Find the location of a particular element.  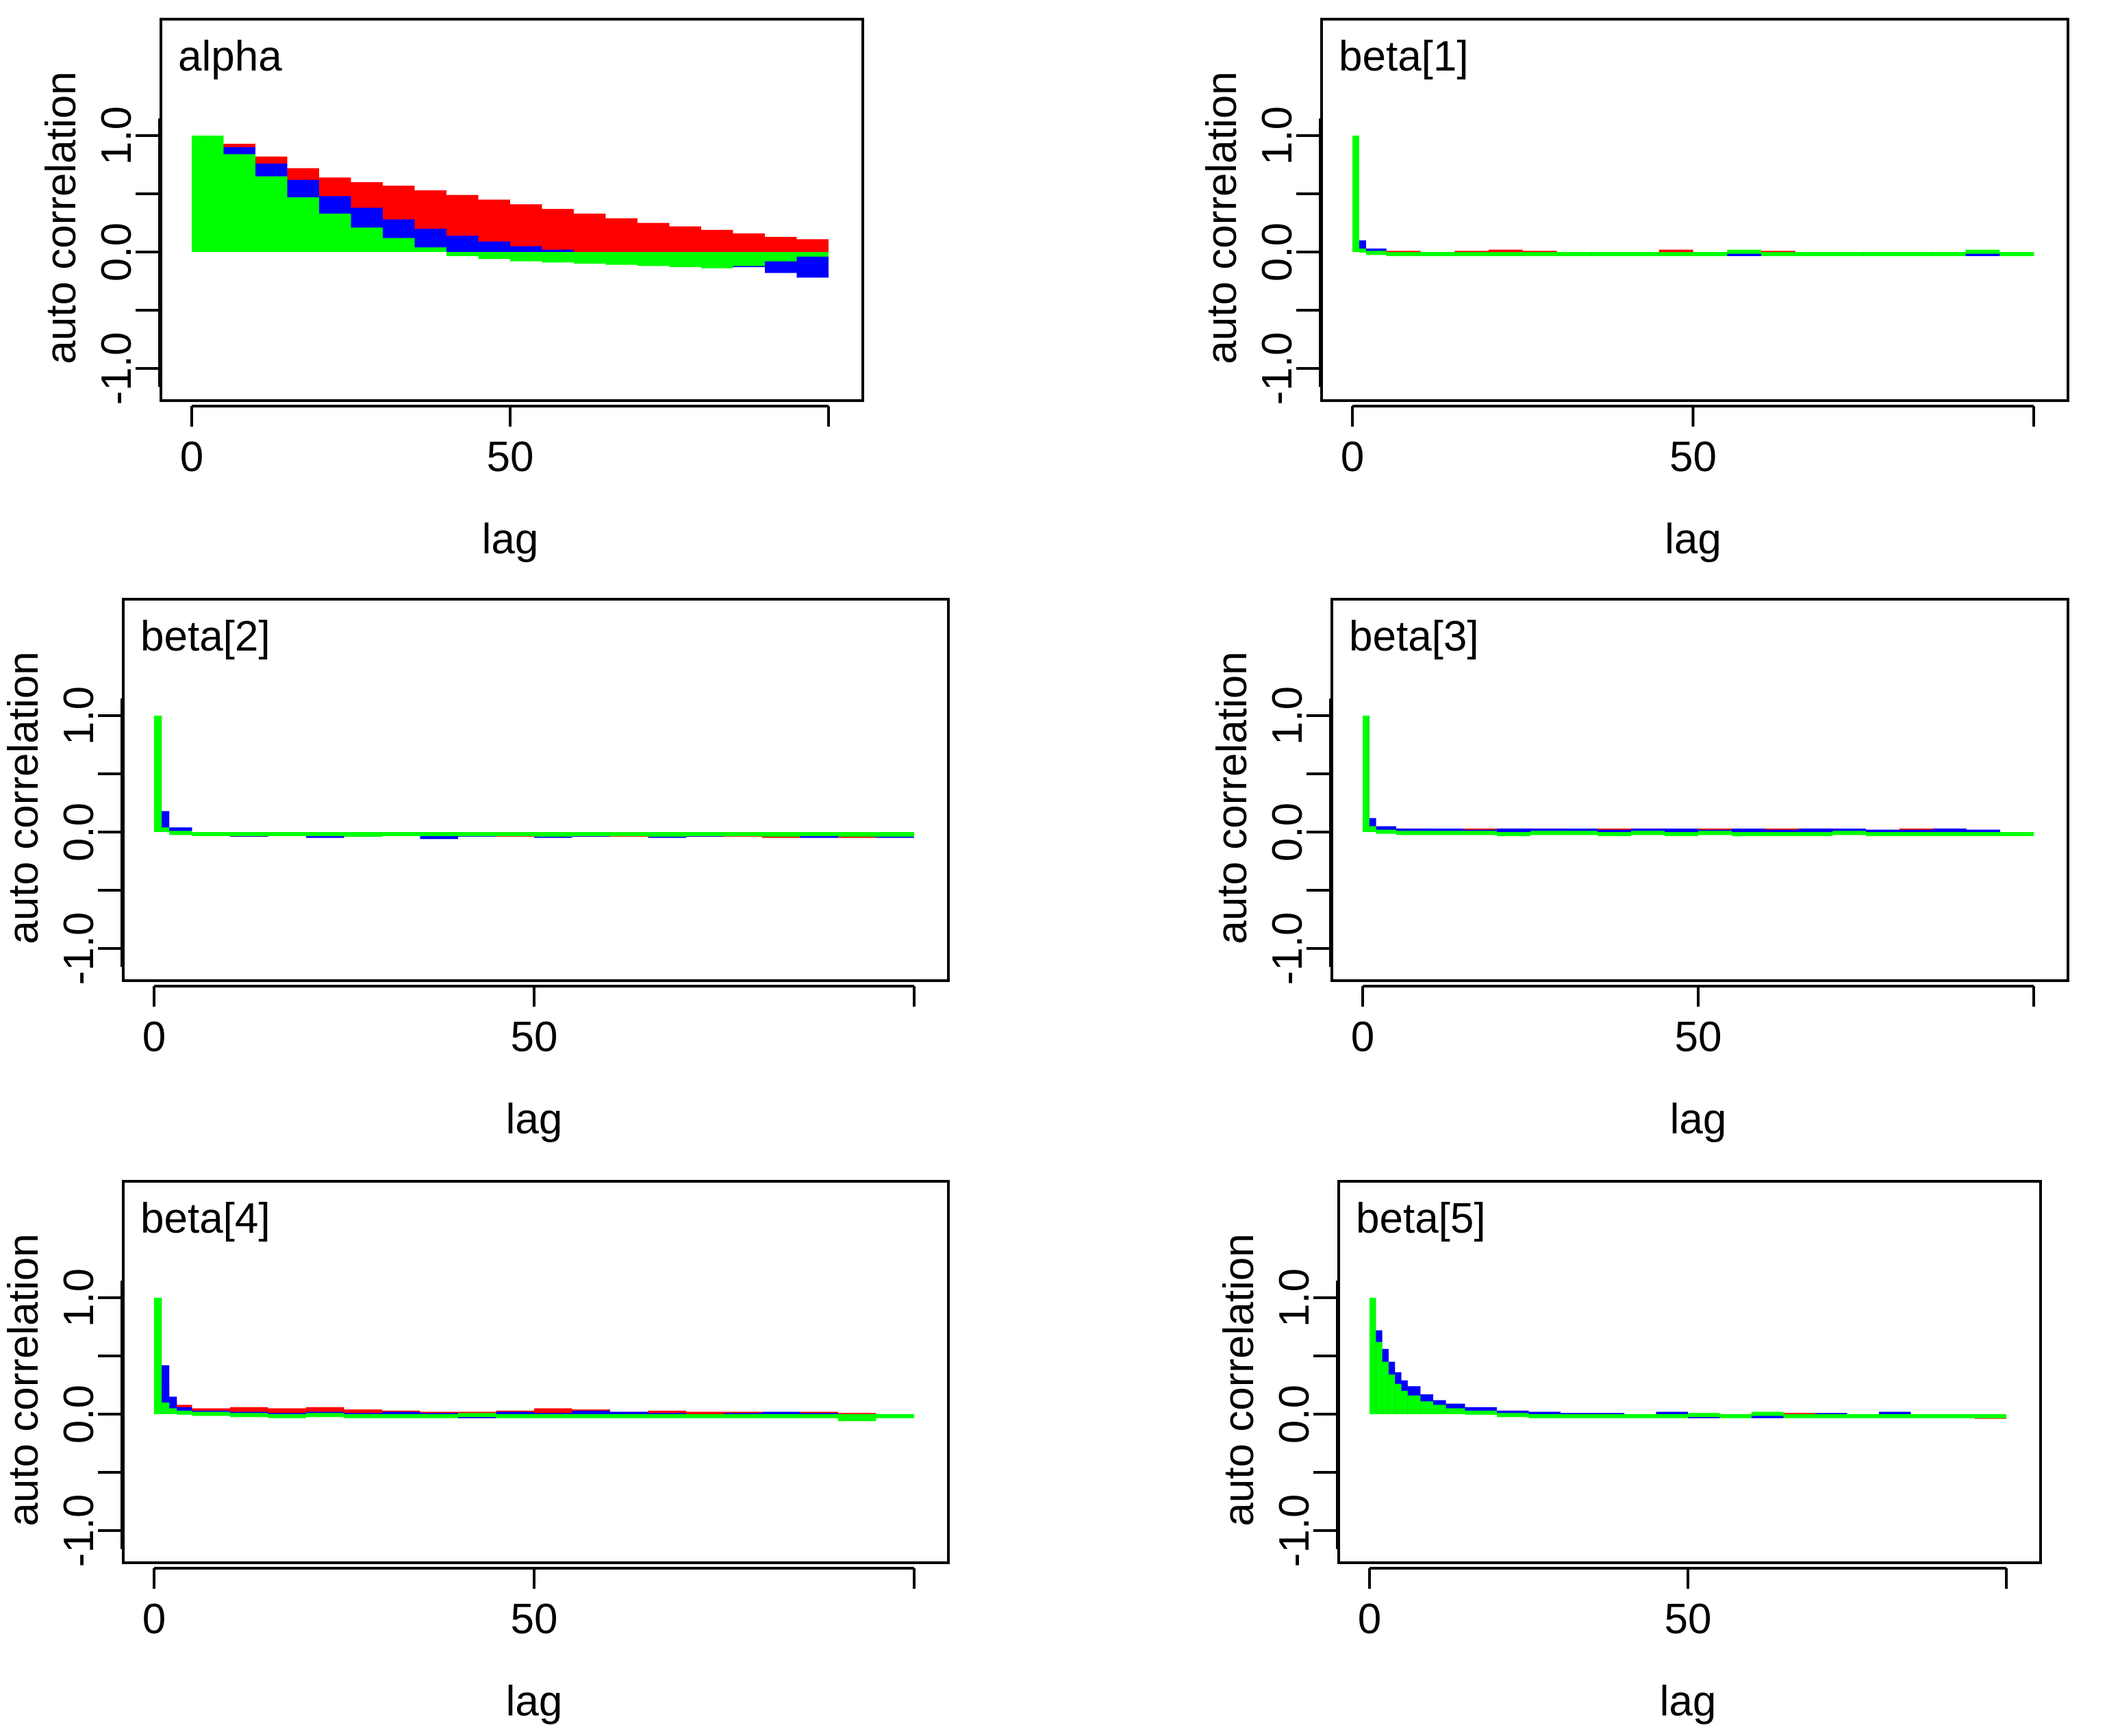

panel-title: beta[4] is located at coordinates (205, 1218).